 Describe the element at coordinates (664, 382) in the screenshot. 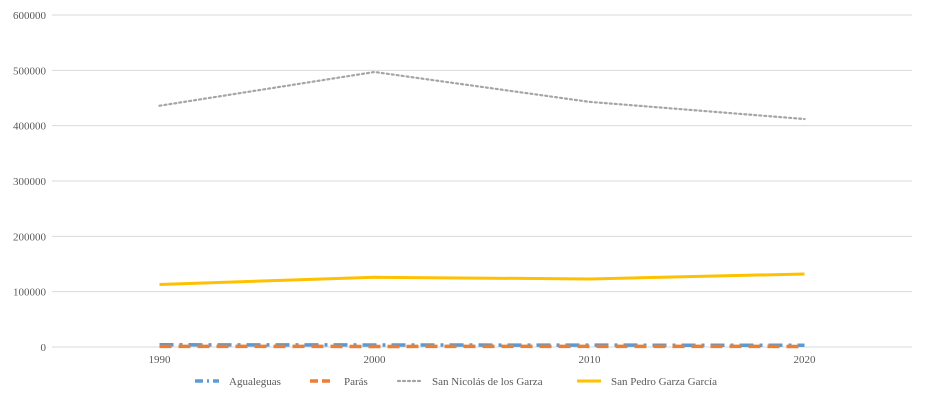

I see `legend-label: San Pedro Garza García` at that location.